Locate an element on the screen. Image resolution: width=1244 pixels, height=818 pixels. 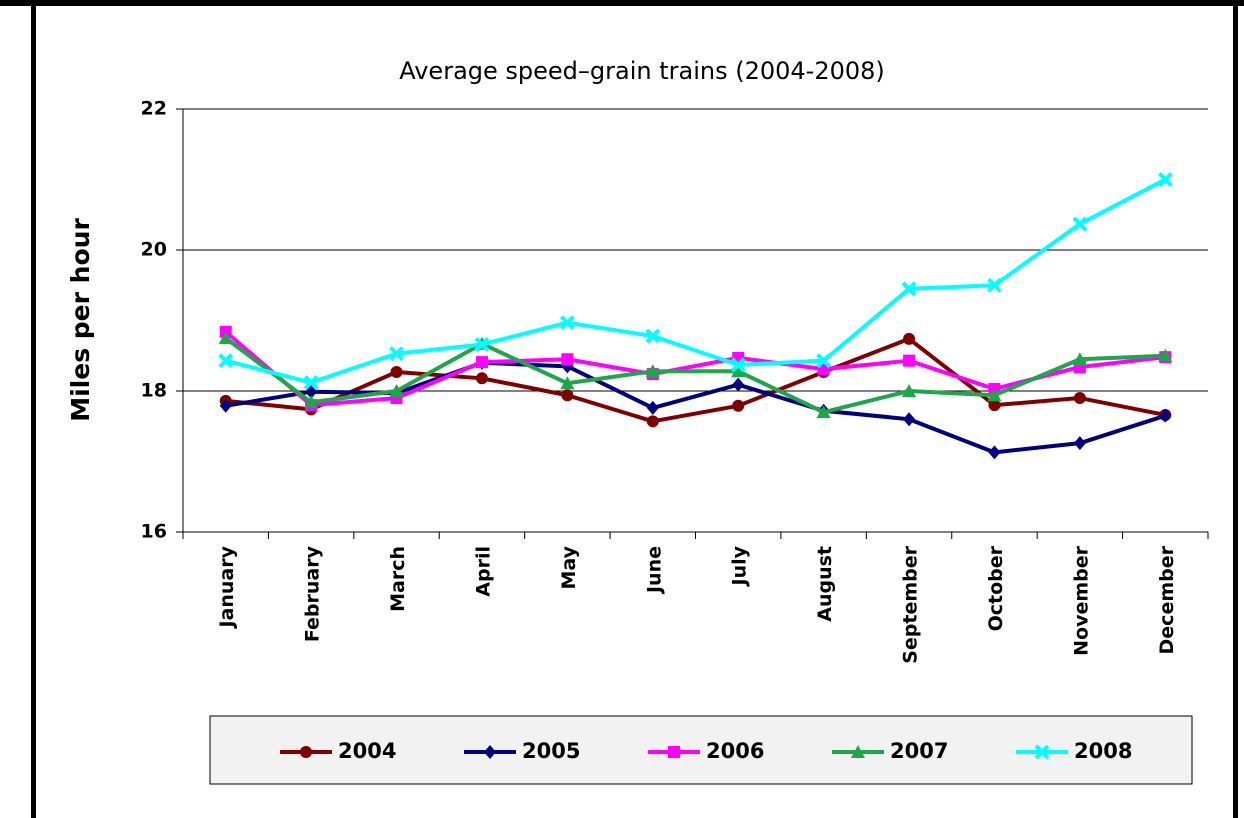
x-tick-label: May is located at coordinates (569, 567).